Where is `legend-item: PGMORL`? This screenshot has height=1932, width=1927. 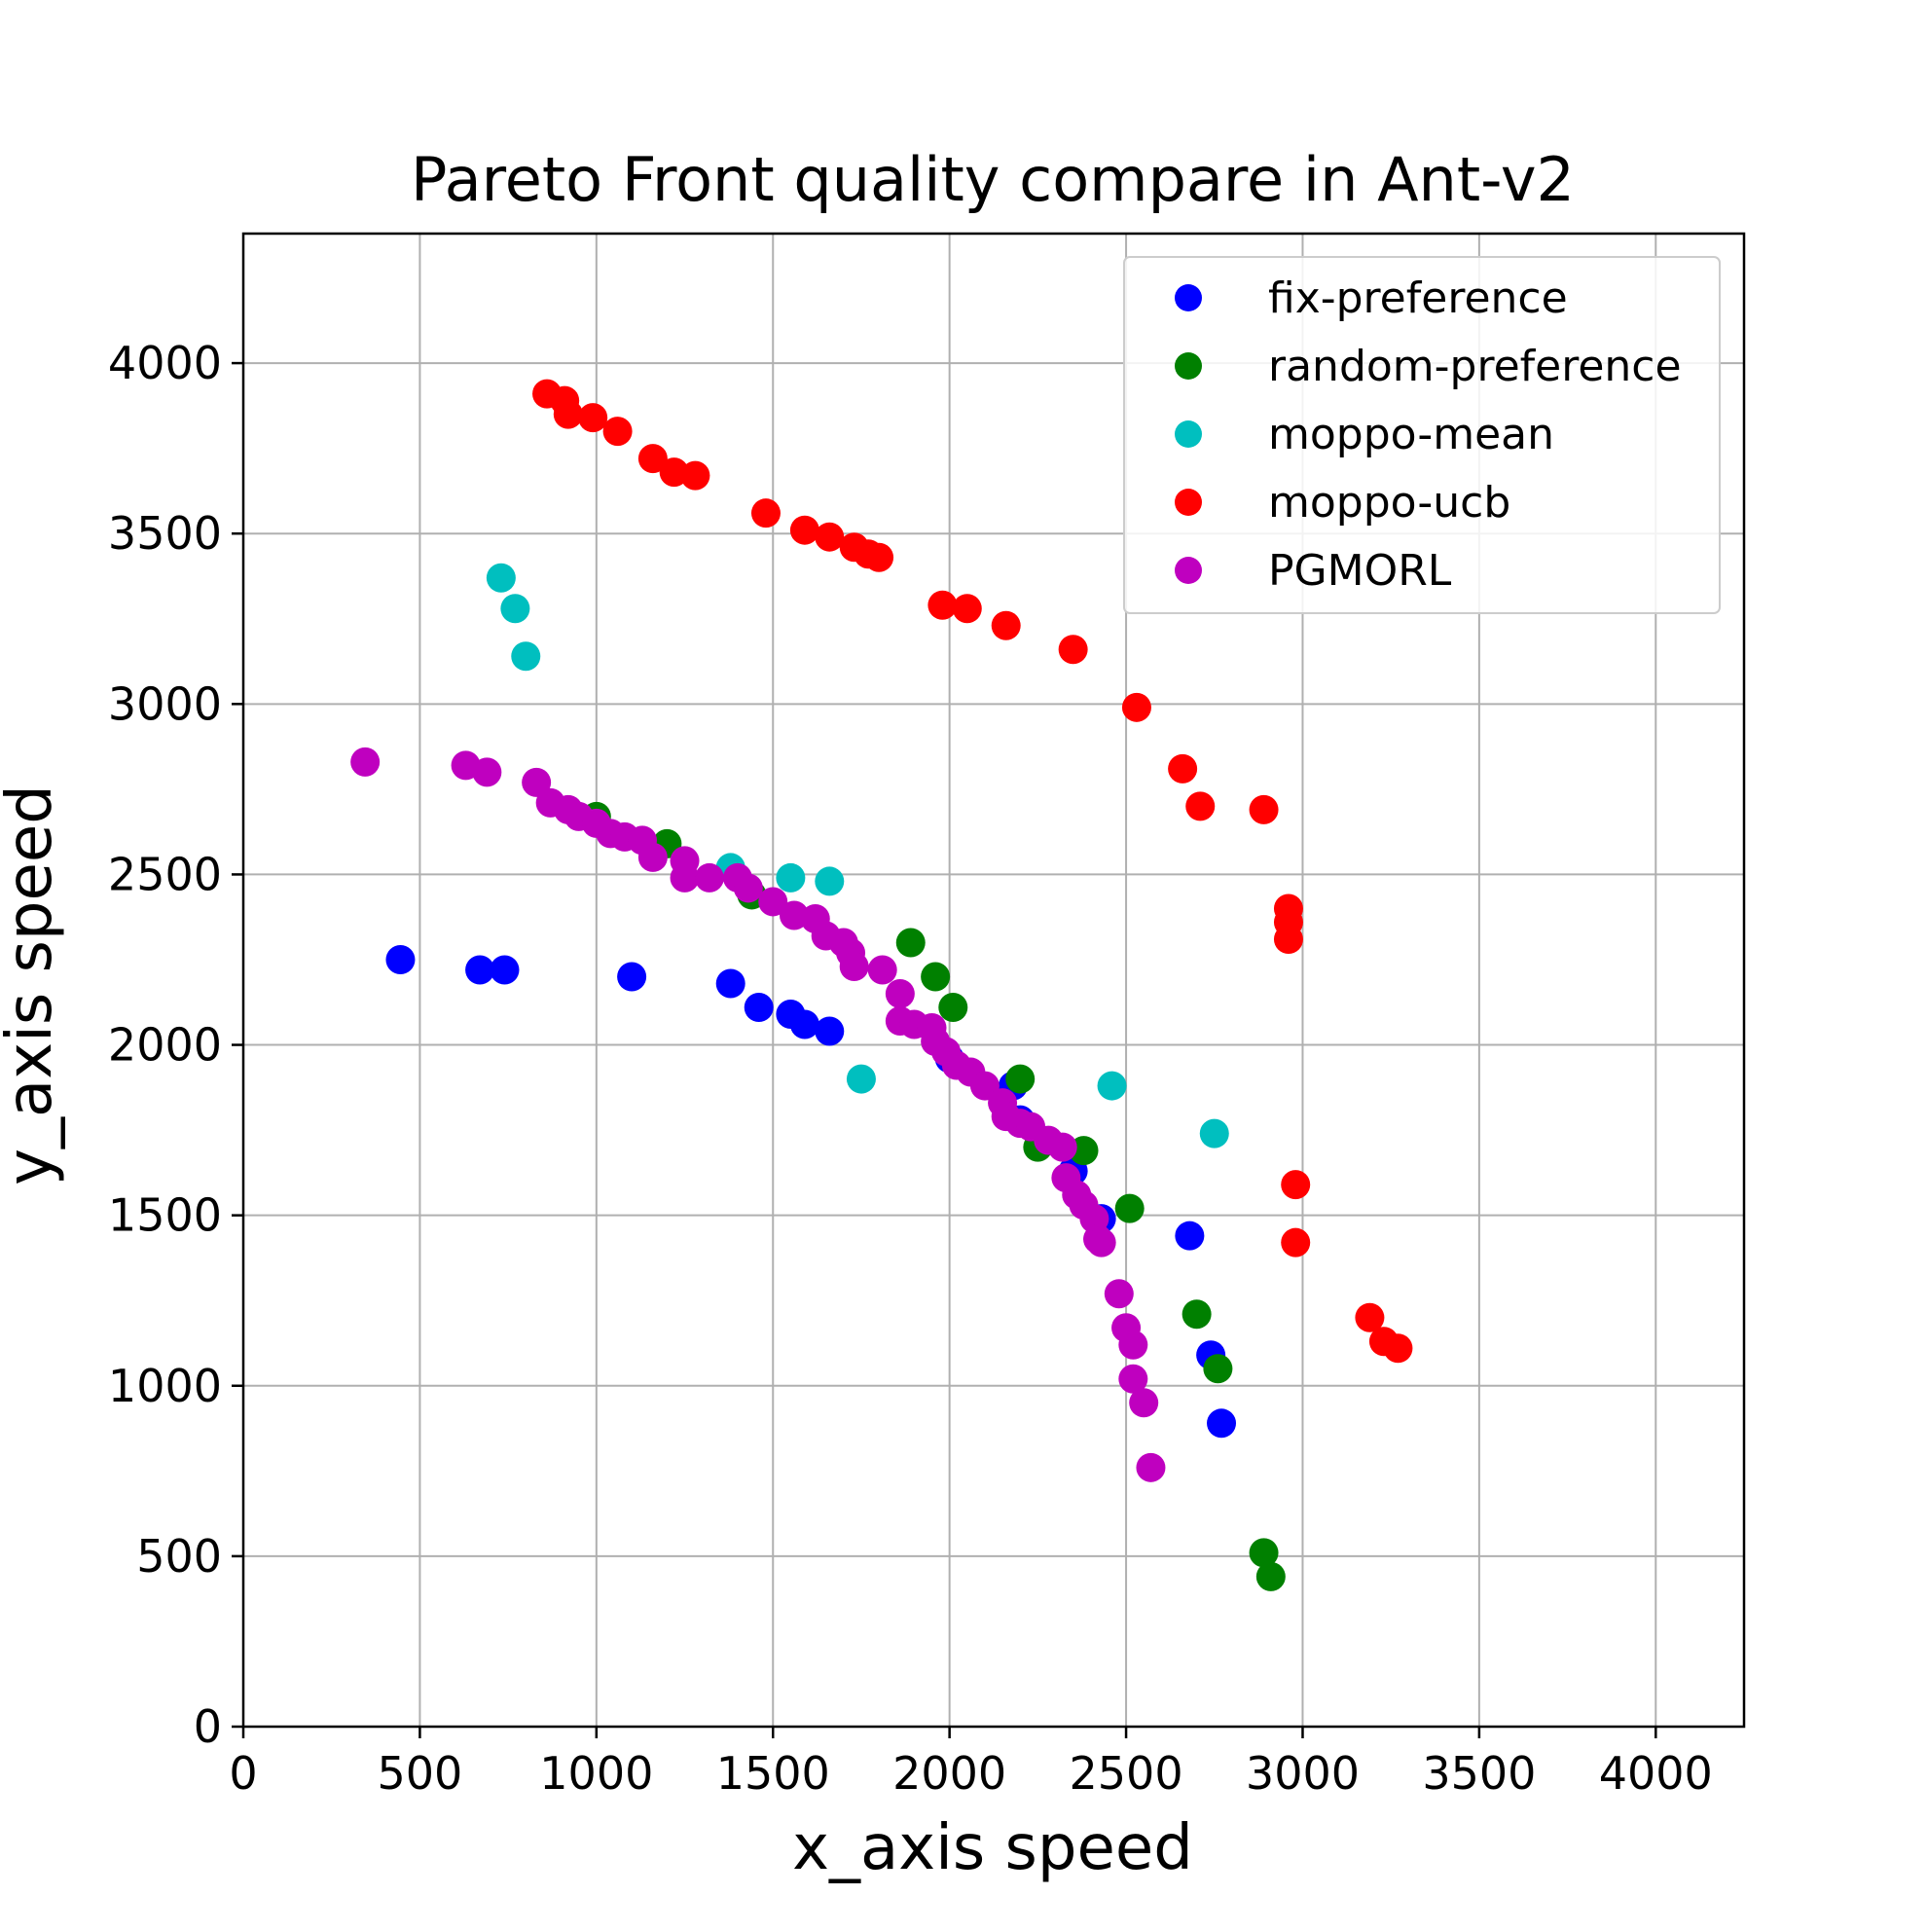 legend-item: PGMORL is located at coordinates (1313, 571).